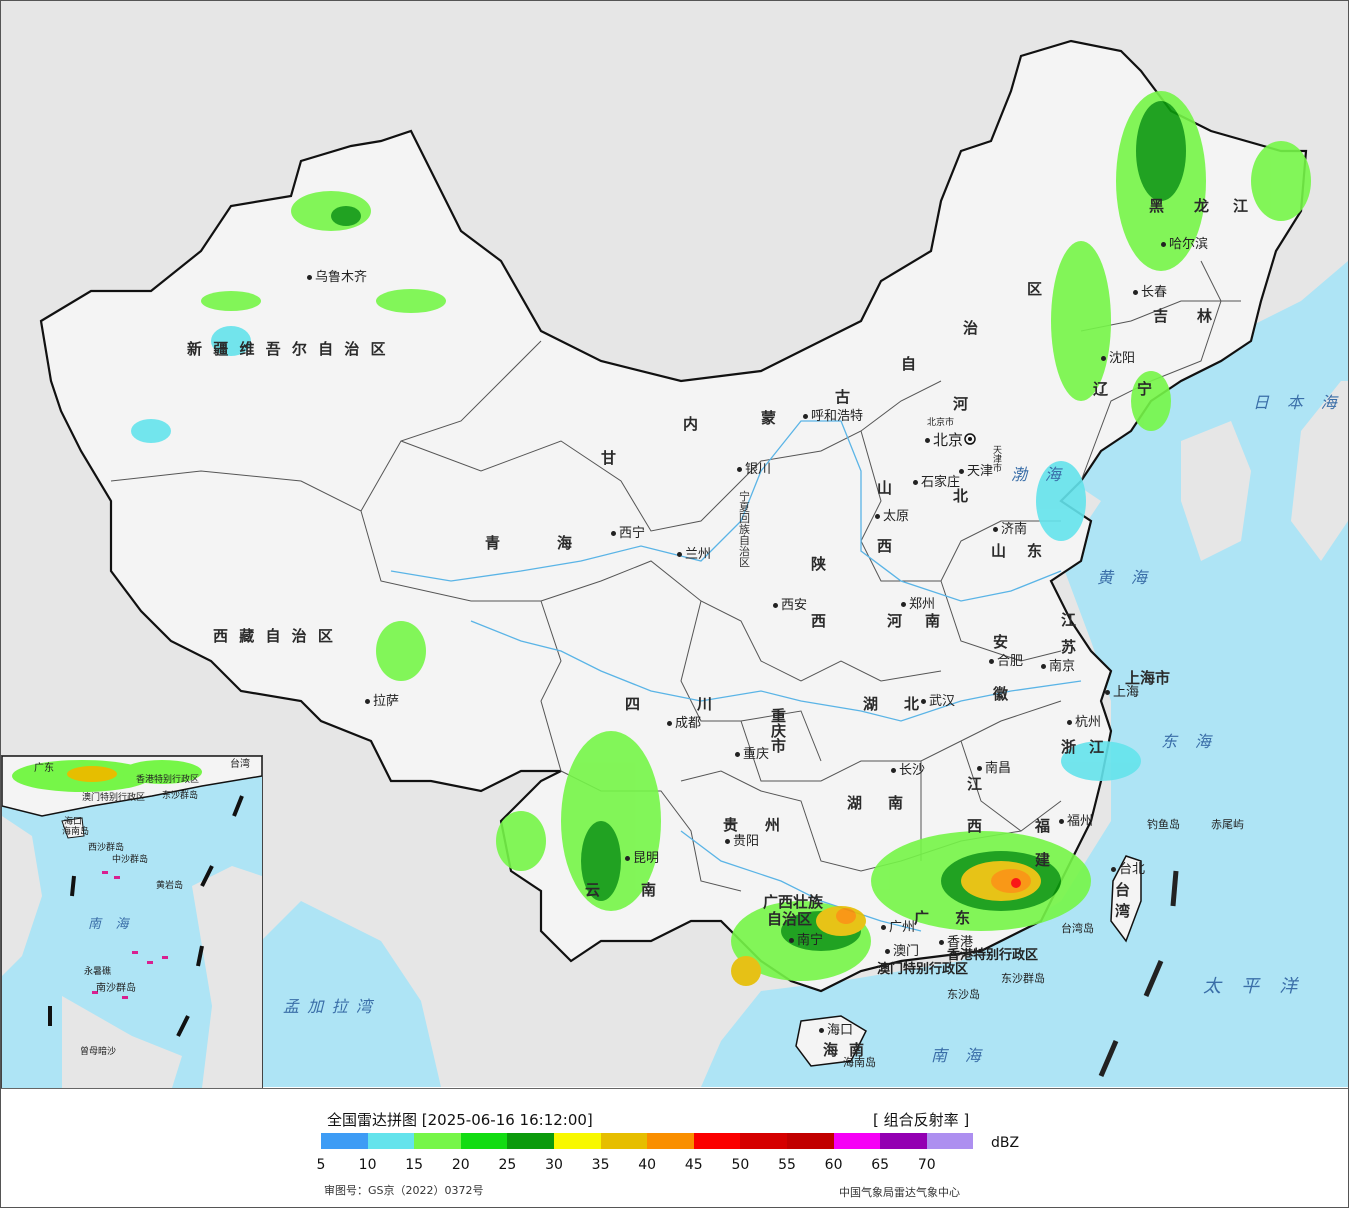 This screenshot has width=1349, height=1208. What do you see at coordinates (1098, 747) in the screenshot?
I see `province-zhejiang-2: 江` at bounding box center [1098, 747].